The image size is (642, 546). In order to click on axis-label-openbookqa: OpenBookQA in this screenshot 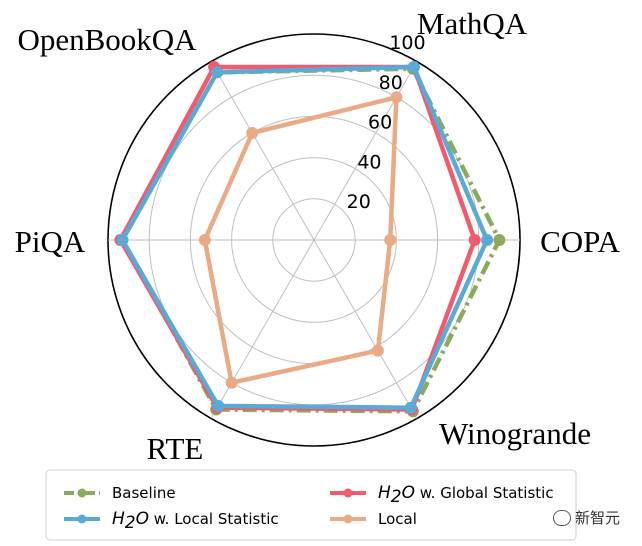, I will do `click(107, 39)`.